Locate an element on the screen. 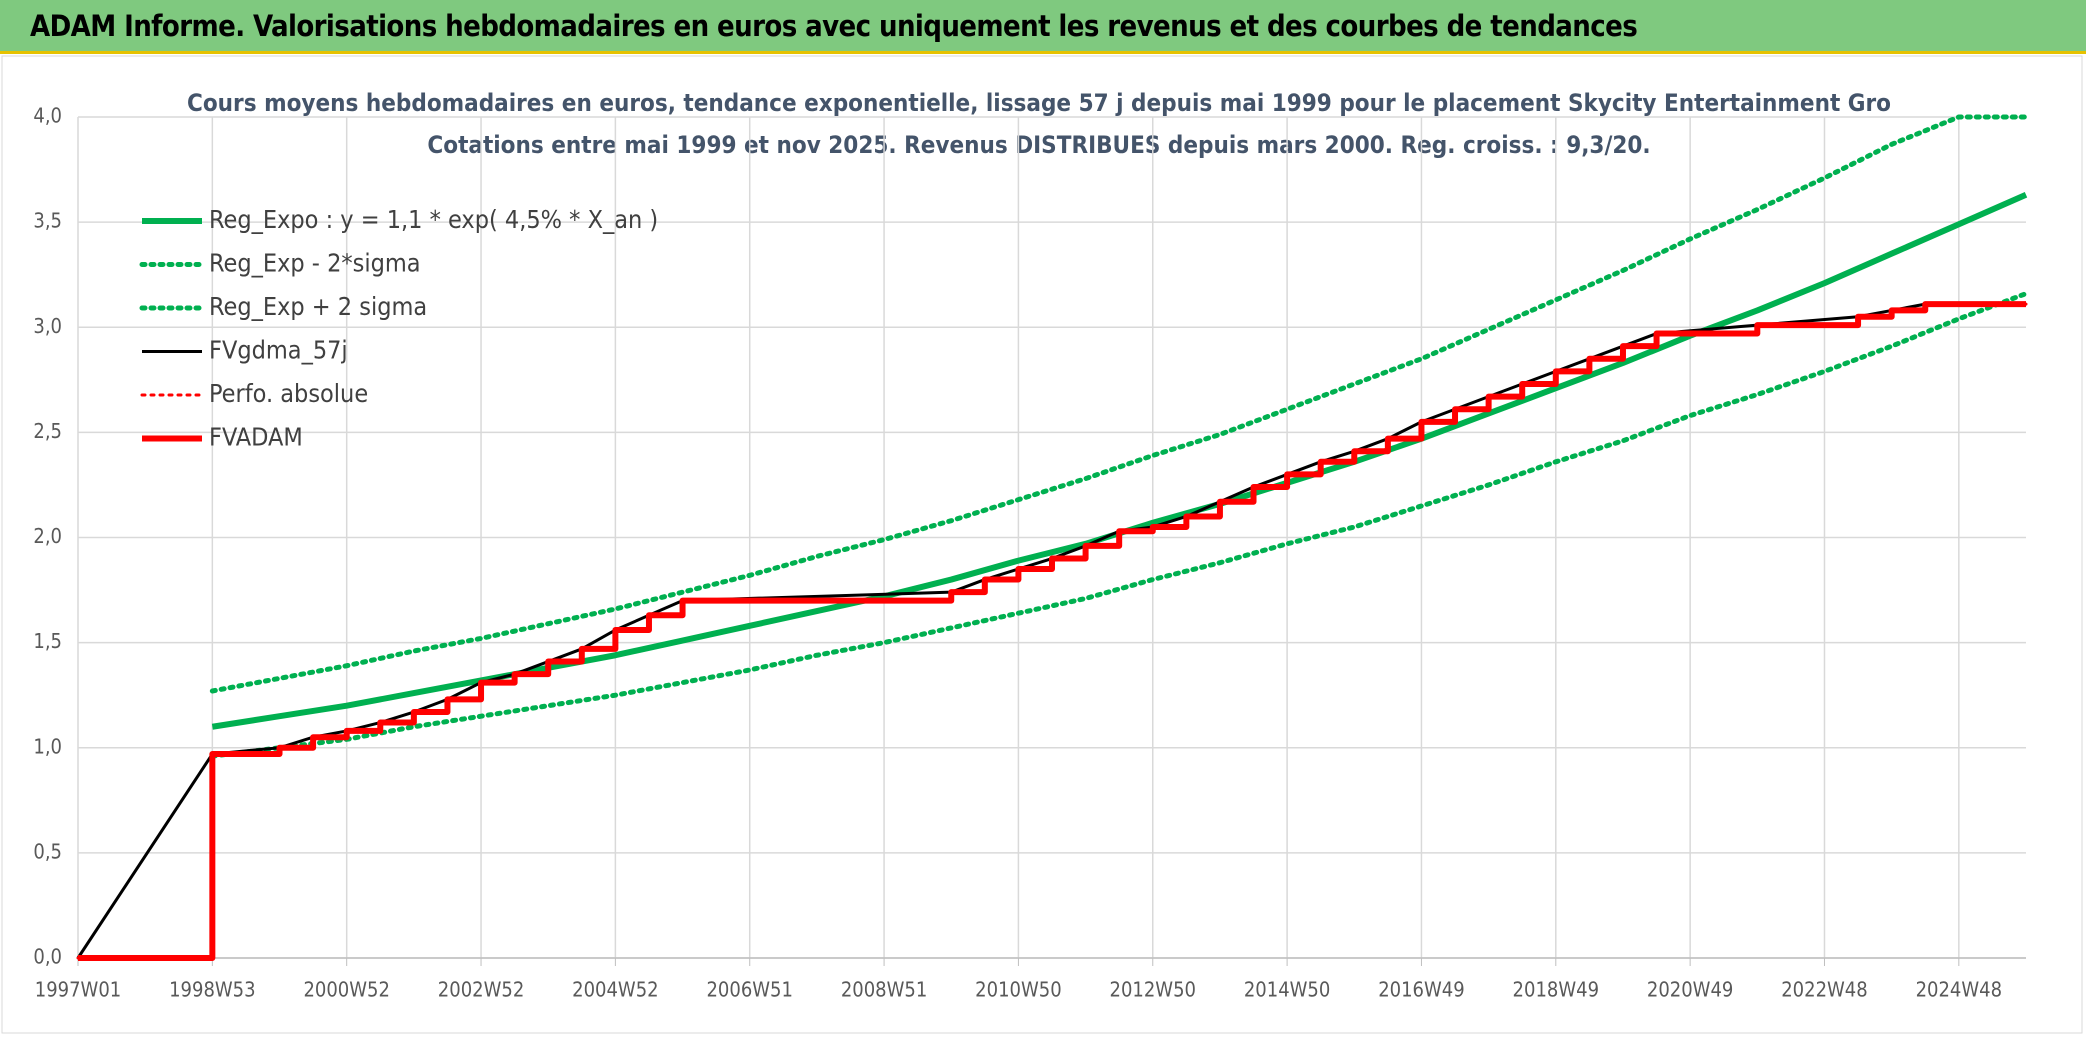 The width and height of the screenshot is (2086, 1037). y-tick-label: 0,0 is located at coordinates (47, 957).